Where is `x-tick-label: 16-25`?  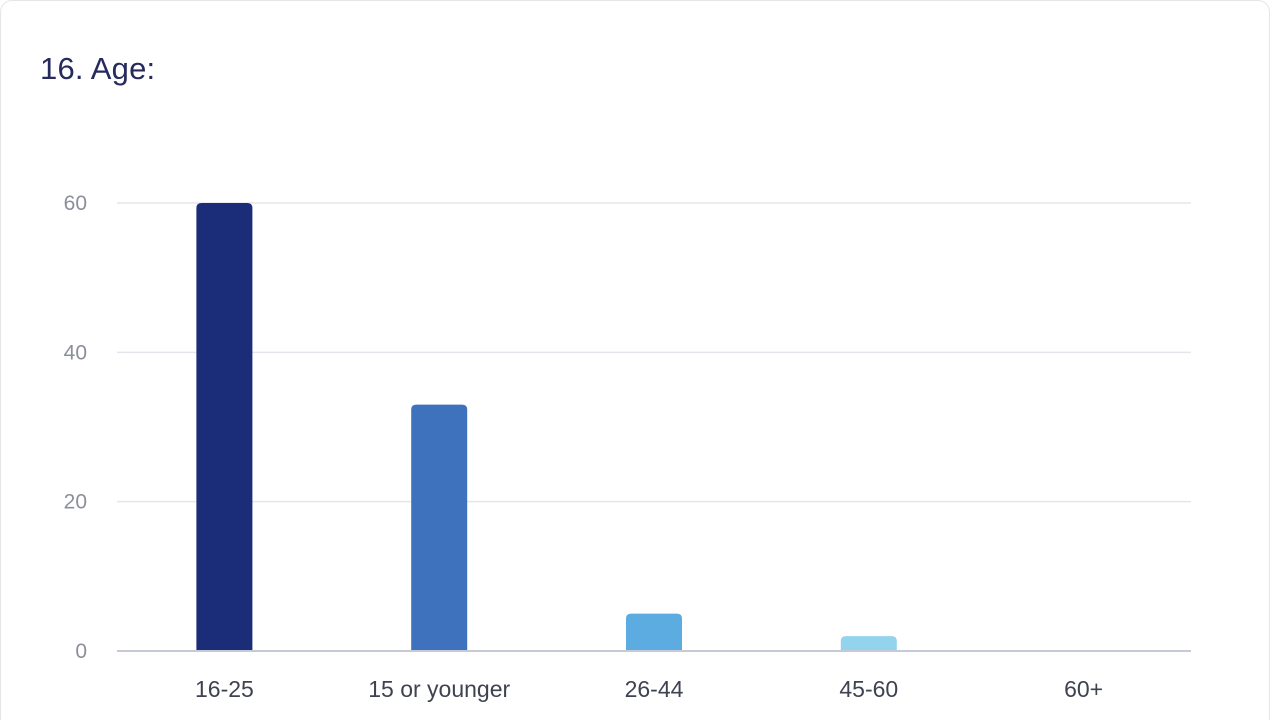 x-tick-label: 16-25 is located at coordinates (224, 689).